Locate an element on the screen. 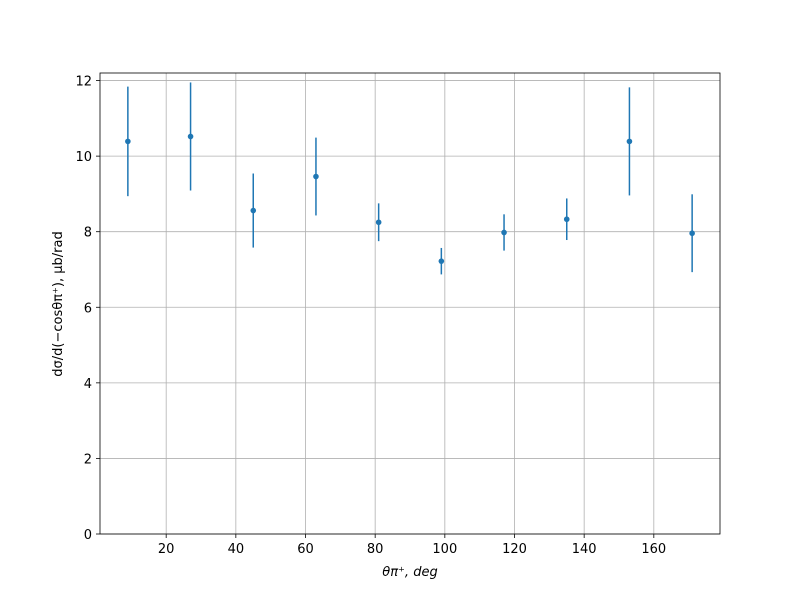  x-tick-label: 40 is located at coordinates (236, 549).